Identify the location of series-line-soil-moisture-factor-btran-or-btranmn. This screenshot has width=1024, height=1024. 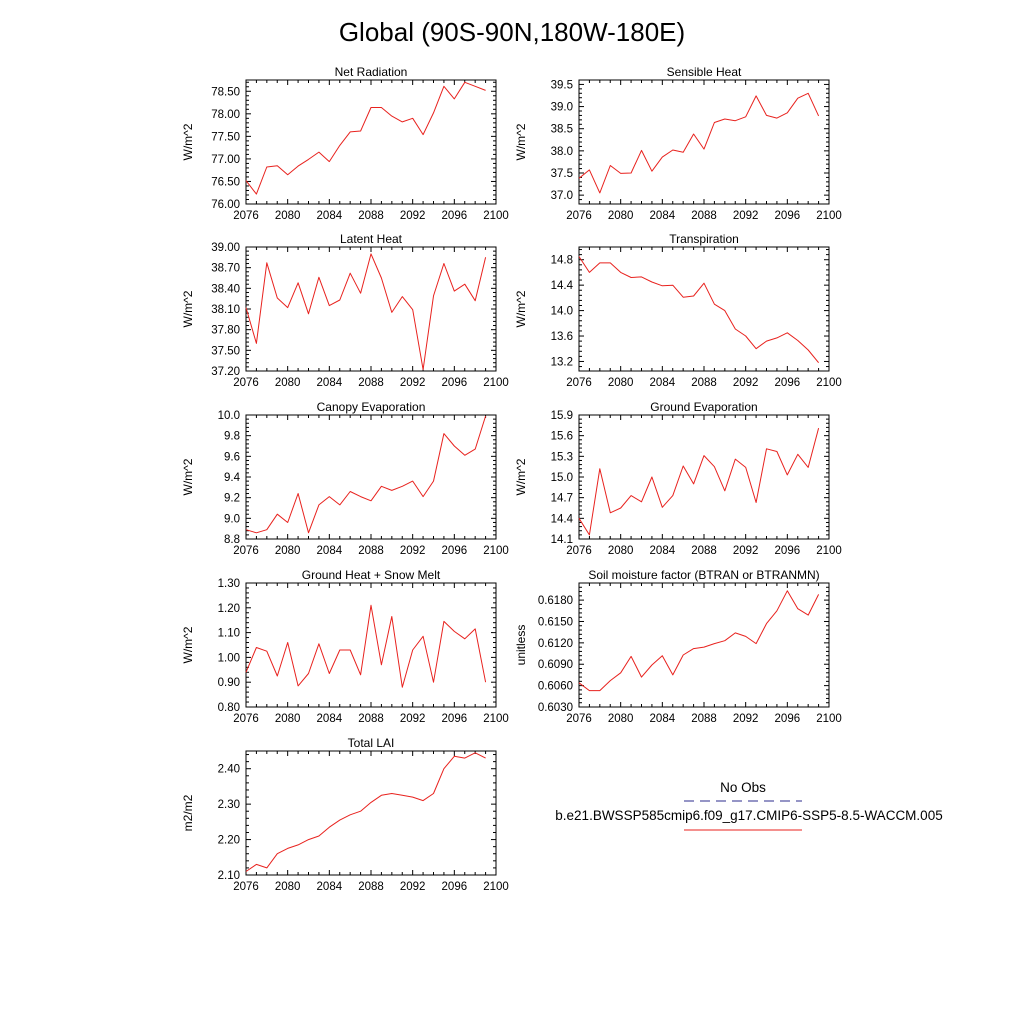
(699, 641).